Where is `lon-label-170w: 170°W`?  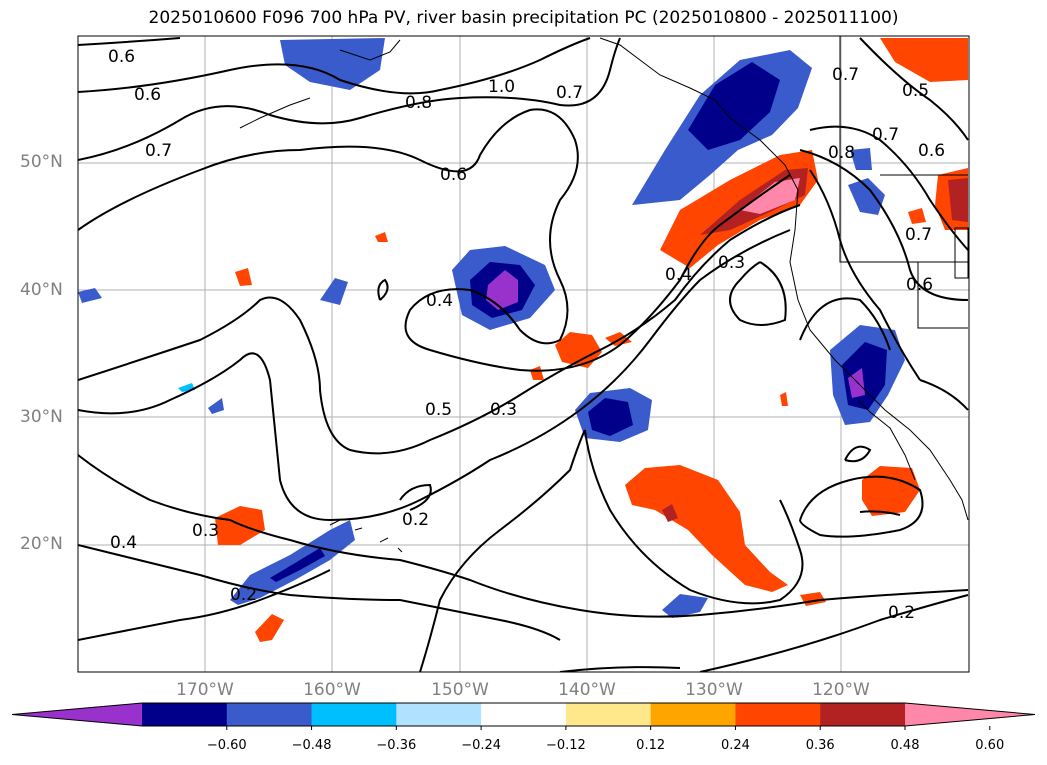
lon-label-170w: 170°W is located at coordinates (205, 690).